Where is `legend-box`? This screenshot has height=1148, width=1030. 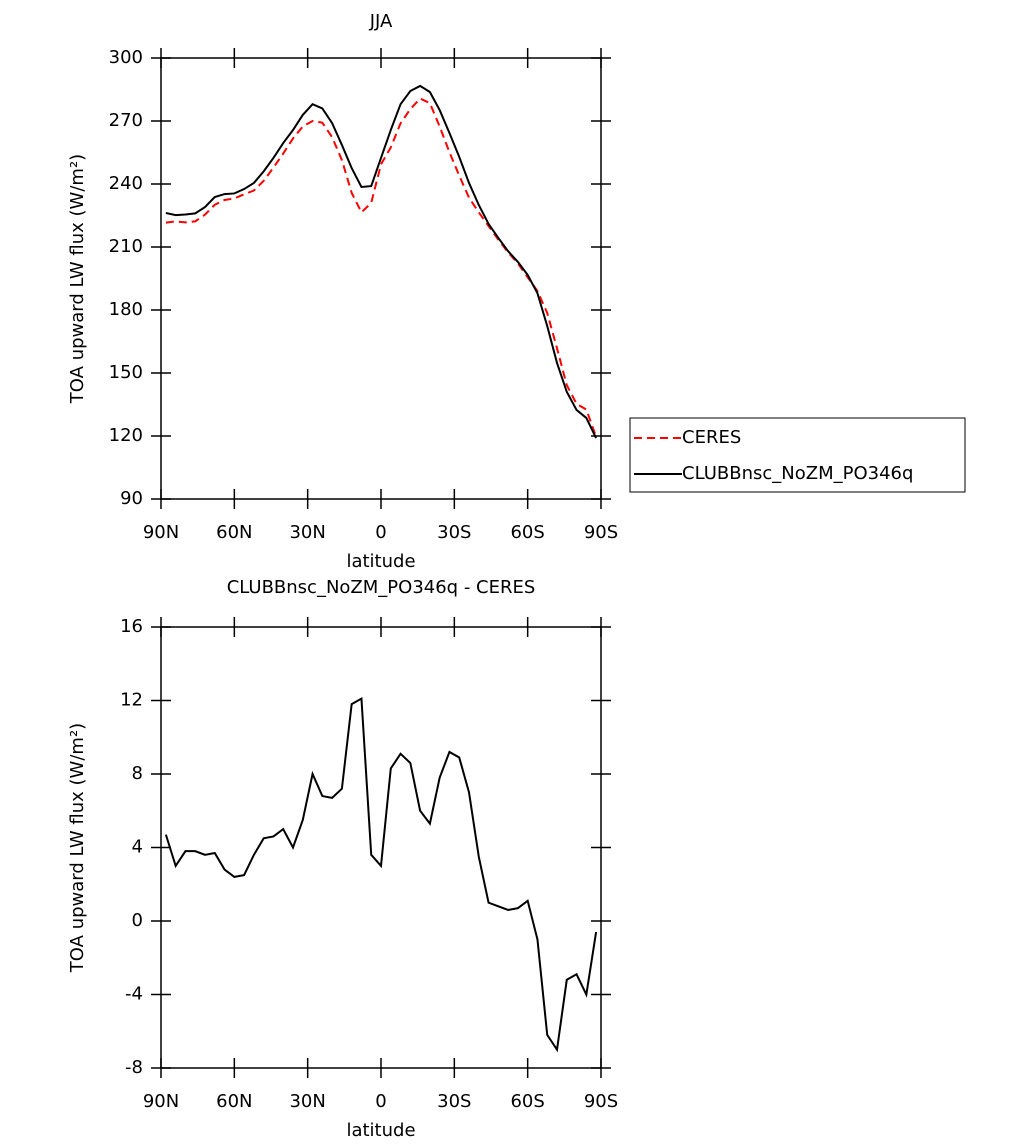 legend-box is located at coordinates (797, 455).